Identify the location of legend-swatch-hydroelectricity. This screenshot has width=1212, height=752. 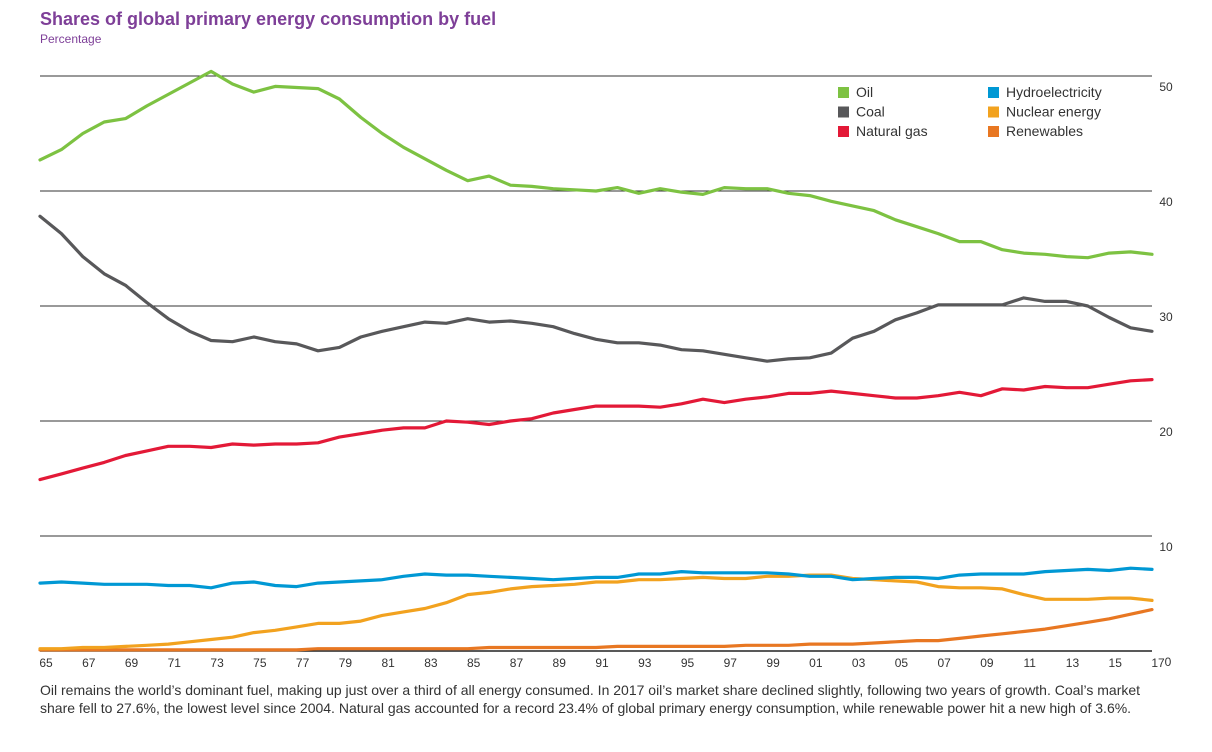
(993, 92).